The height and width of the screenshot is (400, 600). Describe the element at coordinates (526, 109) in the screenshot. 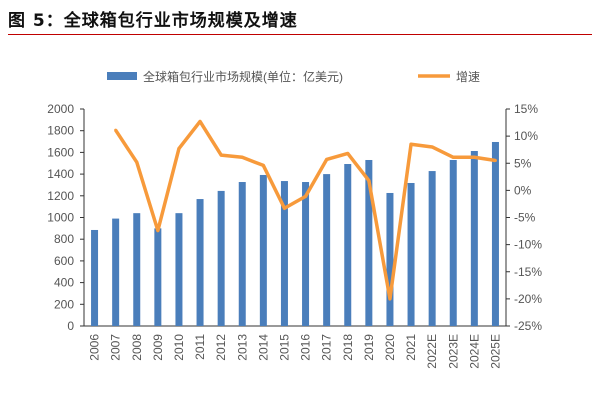

I see `right-tick-label: 15%` at that location.